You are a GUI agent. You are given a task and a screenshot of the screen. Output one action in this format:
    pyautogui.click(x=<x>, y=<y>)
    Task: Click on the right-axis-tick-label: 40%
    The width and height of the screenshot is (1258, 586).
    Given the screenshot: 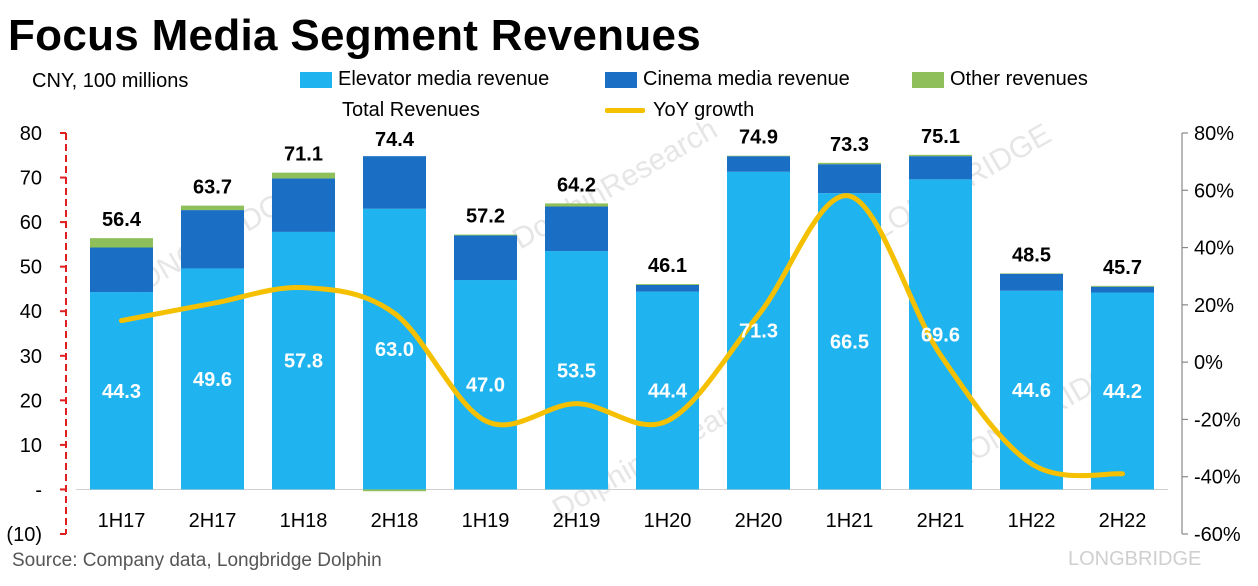 What is the action you would take?
    pyautogui.click(x=1214, y=249)
    